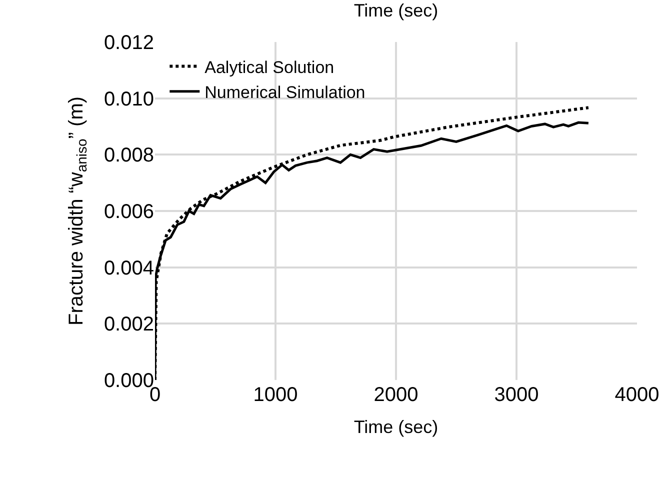 Image resolution: width=670 pixels, height=500 pixels. I want to click on legend-label: Numerical Simulation, so click(285, 92).